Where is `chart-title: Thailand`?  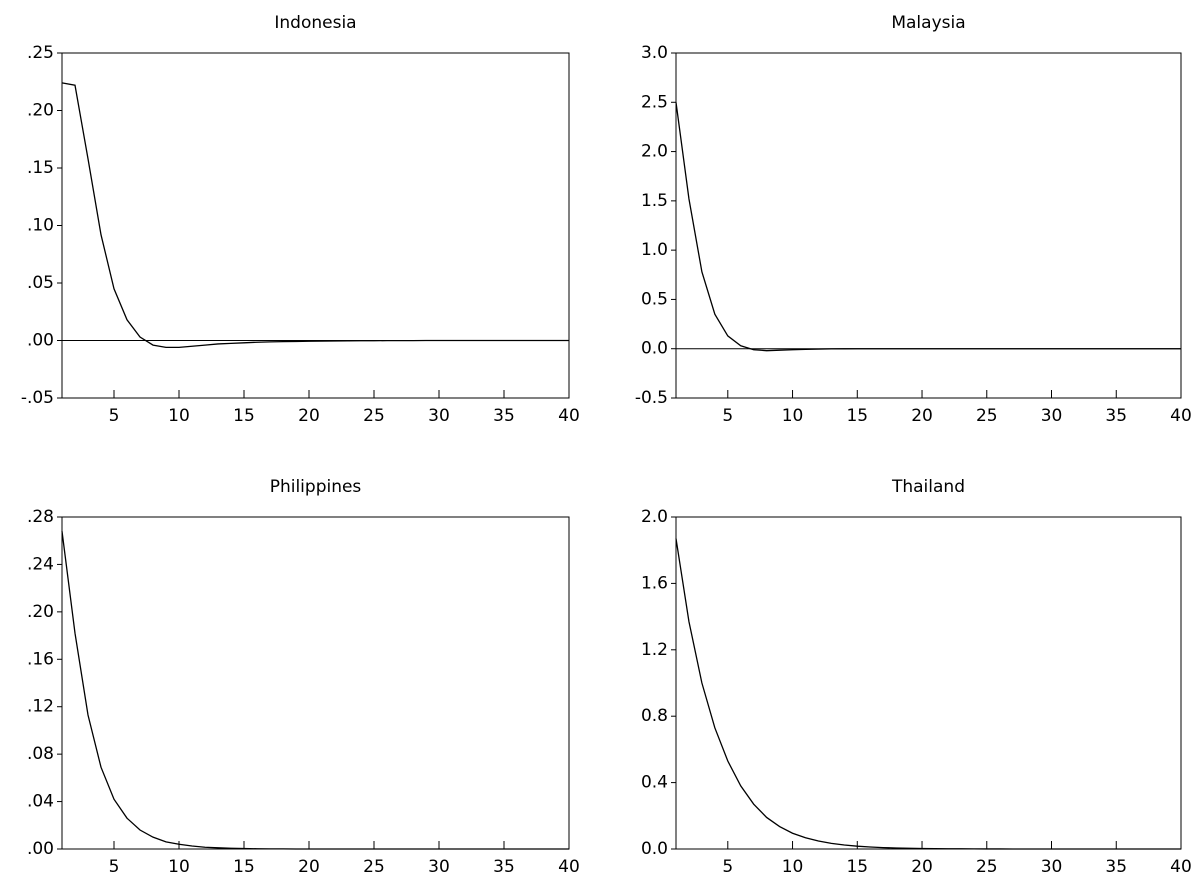
chart-title: Thailand is located at coordinates (928, 487).